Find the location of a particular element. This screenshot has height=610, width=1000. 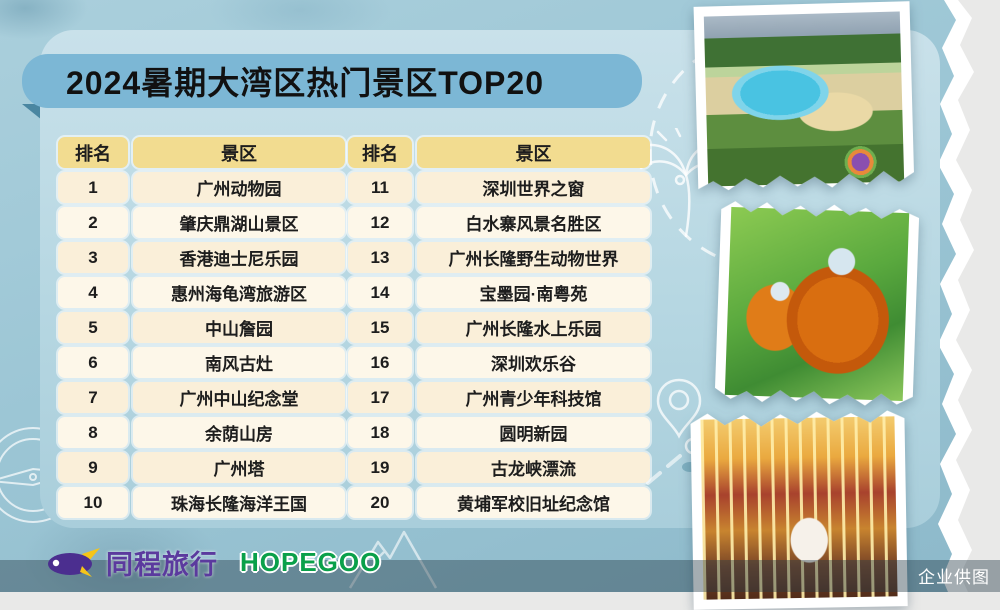

rank-cell: 14 is located at coordinates (380, 292).